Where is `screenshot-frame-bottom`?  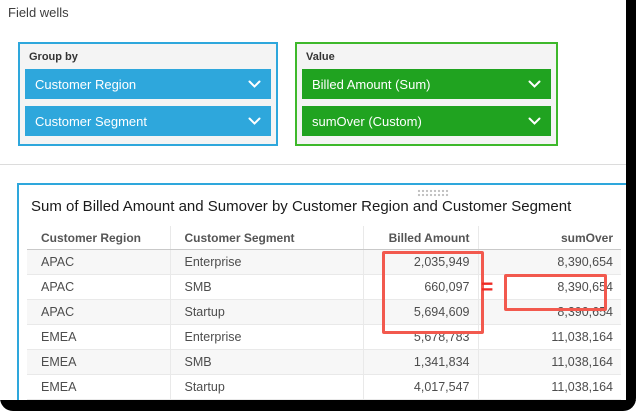
screenshot-frame-bottom is located at coordinates (318, 405).